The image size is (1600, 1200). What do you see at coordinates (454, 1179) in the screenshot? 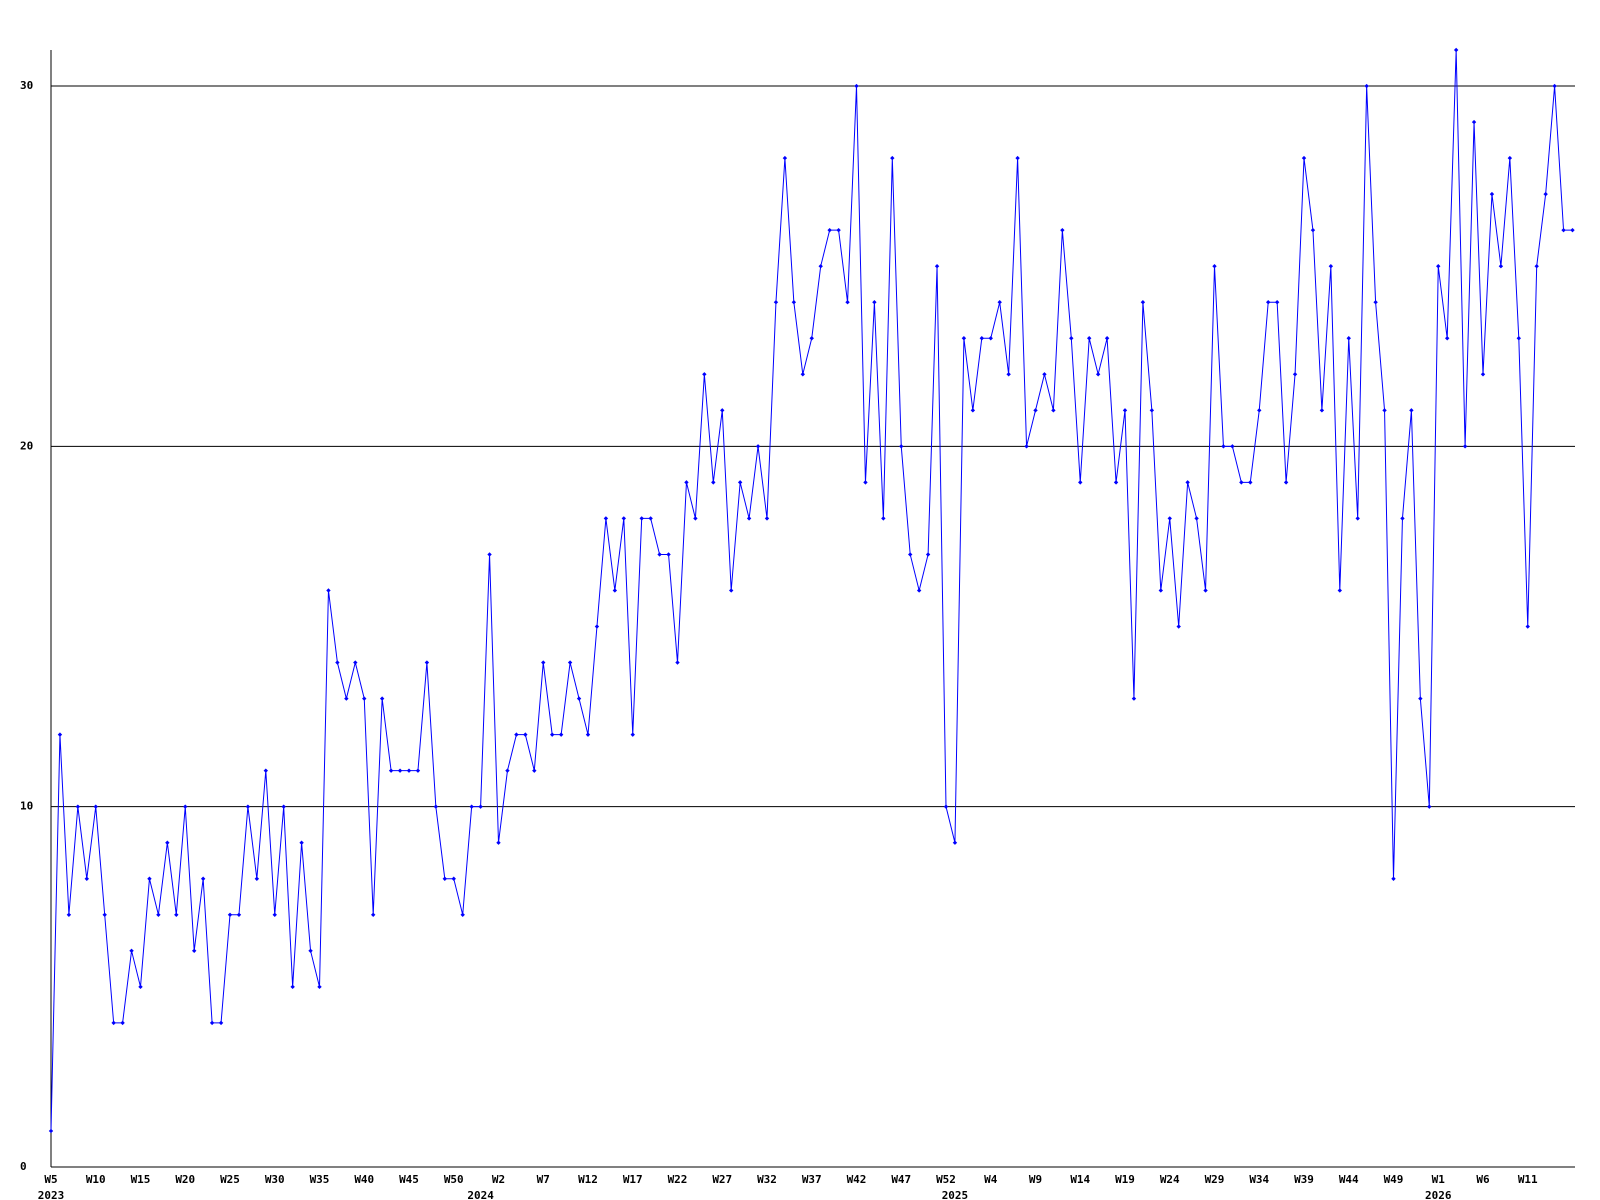
I see `x-tick-label: W50` at bounding box center [454, 1179].